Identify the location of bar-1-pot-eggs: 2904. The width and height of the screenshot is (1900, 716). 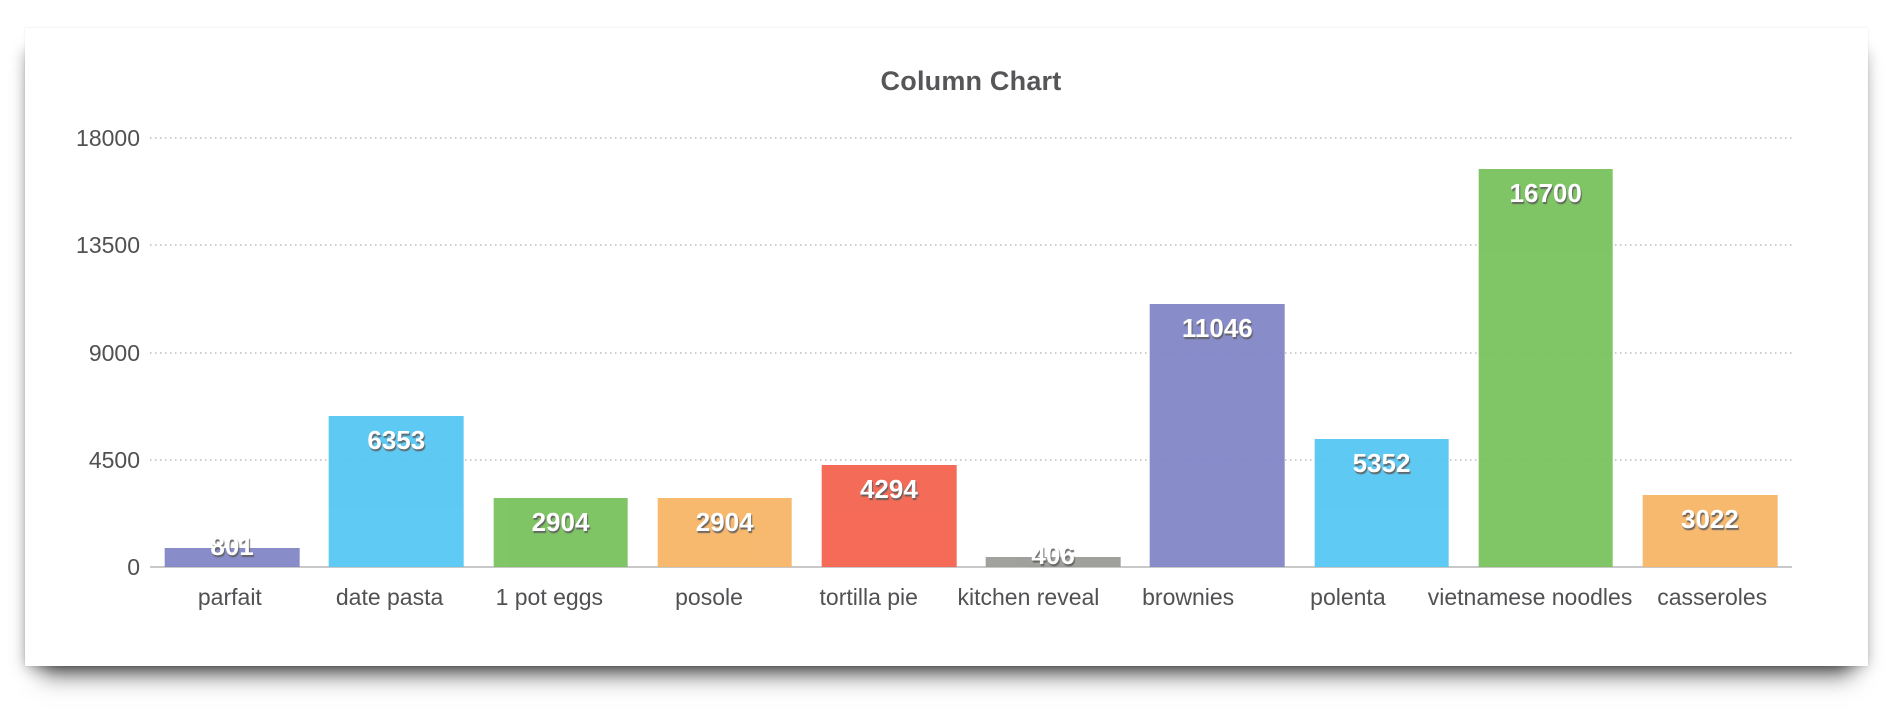
(560, 532).